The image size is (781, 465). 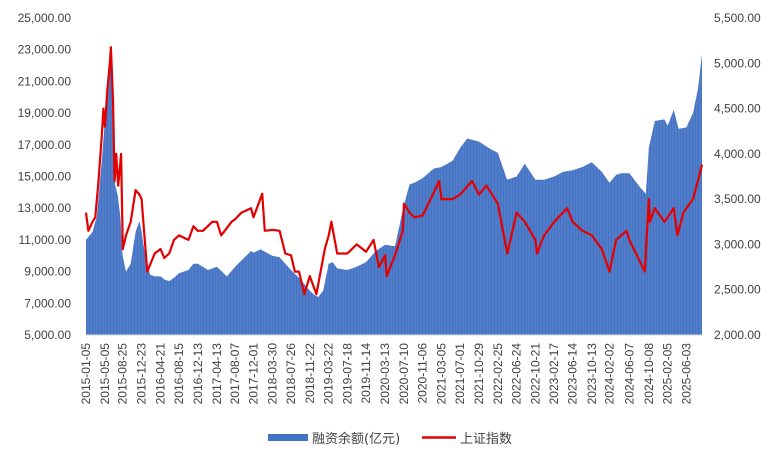 I want to click on right-axis-tick-label: 5,000.00, so click(x=737, y=63).